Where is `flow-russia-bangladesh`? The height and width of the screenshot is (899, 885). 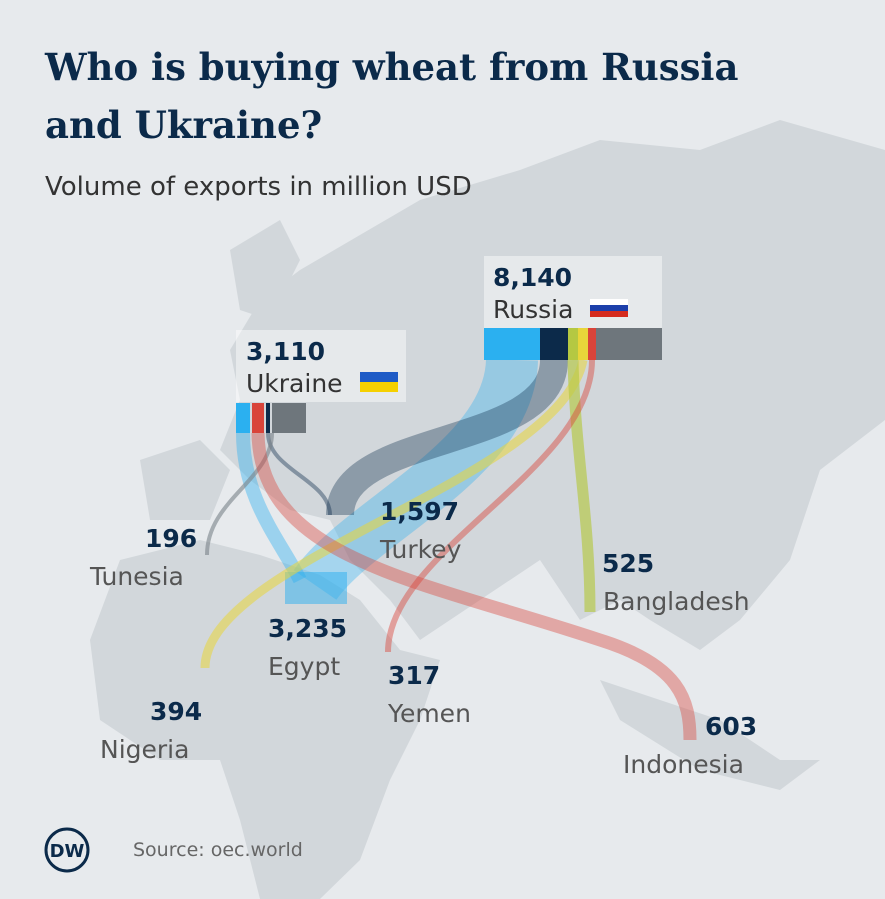 flow-russia-bangladesh is located at coordinates (581, 486).